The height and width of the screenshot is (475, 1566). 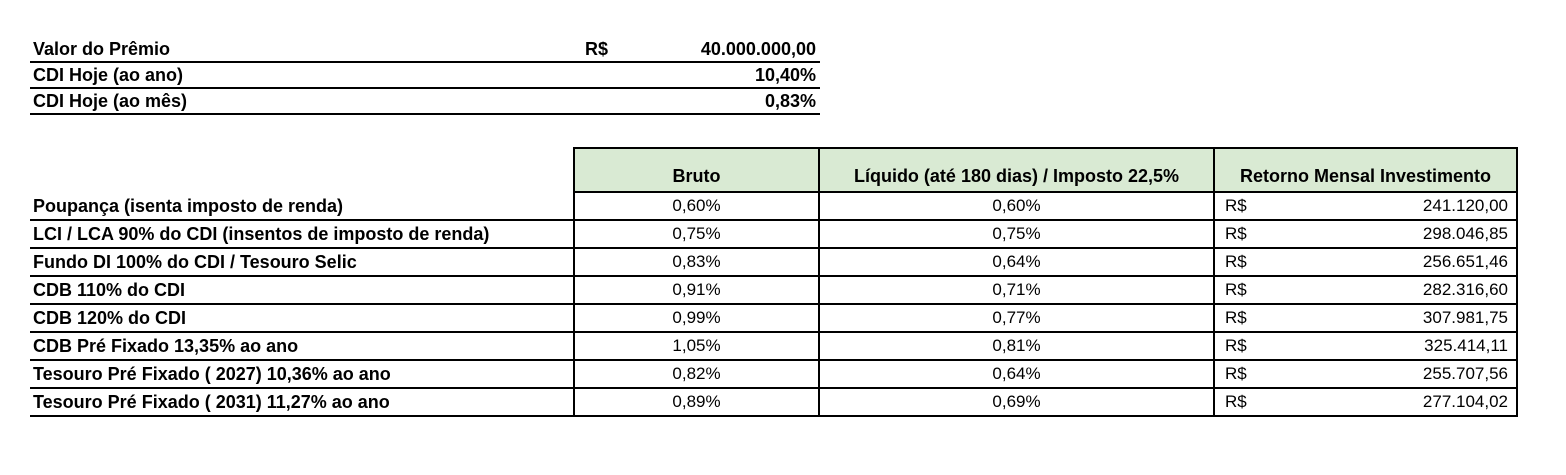 What do you see at coordinates (1015, 291) in the screenshot?
I see `liquido-value: 0,71%` at bounding box center [1015, 291].